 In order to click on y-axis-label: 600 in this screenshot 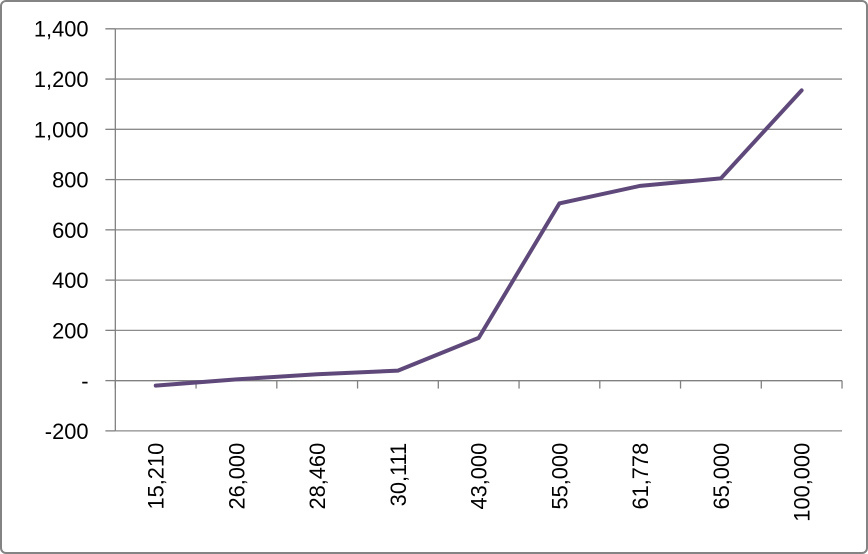, I will do `click(70, 230)`.